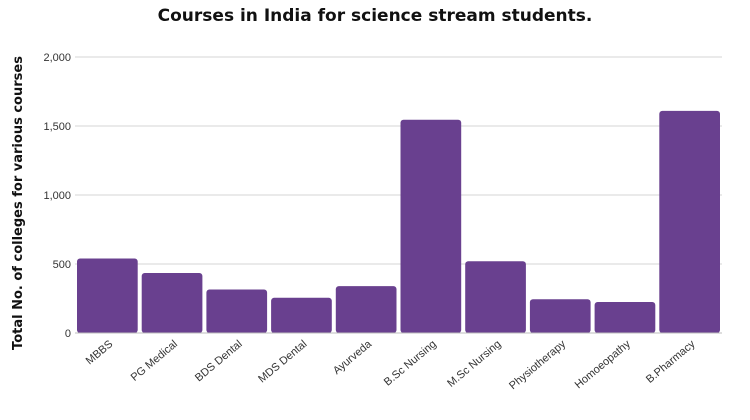 Image resolution: width=750 pixels, height=420 pixels. What do you see at coordinates (431, 226) in the screenshot?
I see `bar-b-sc-nursing` at bounding box center [431, 226].